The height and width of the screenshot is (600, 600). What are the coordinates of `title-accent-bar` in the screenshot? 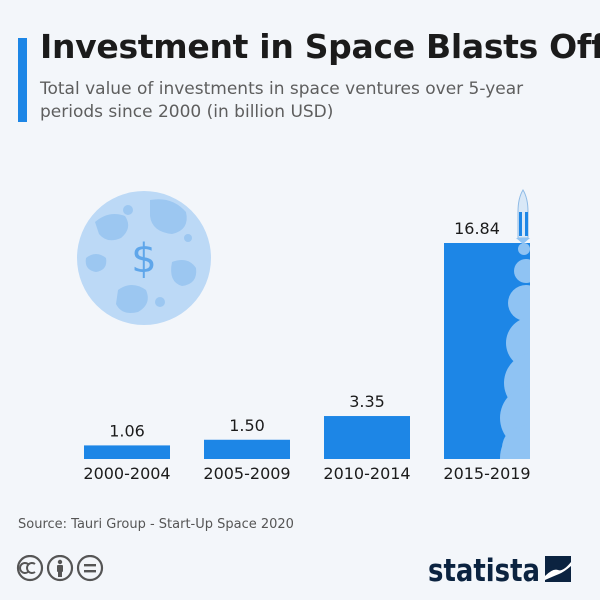 It's located at (22, 80).